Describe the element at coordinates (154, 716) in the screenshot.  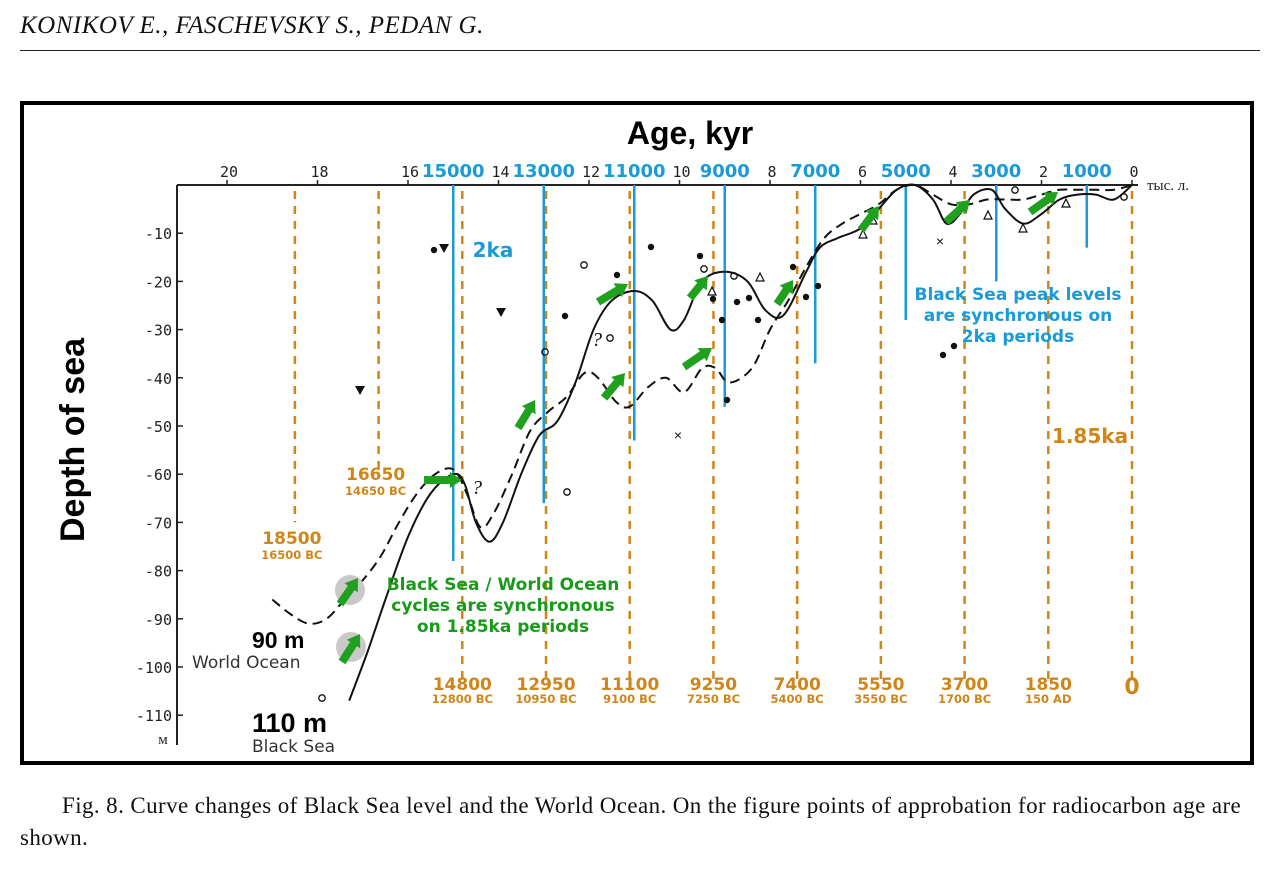
I see `y-tick-label: -110` at that location.